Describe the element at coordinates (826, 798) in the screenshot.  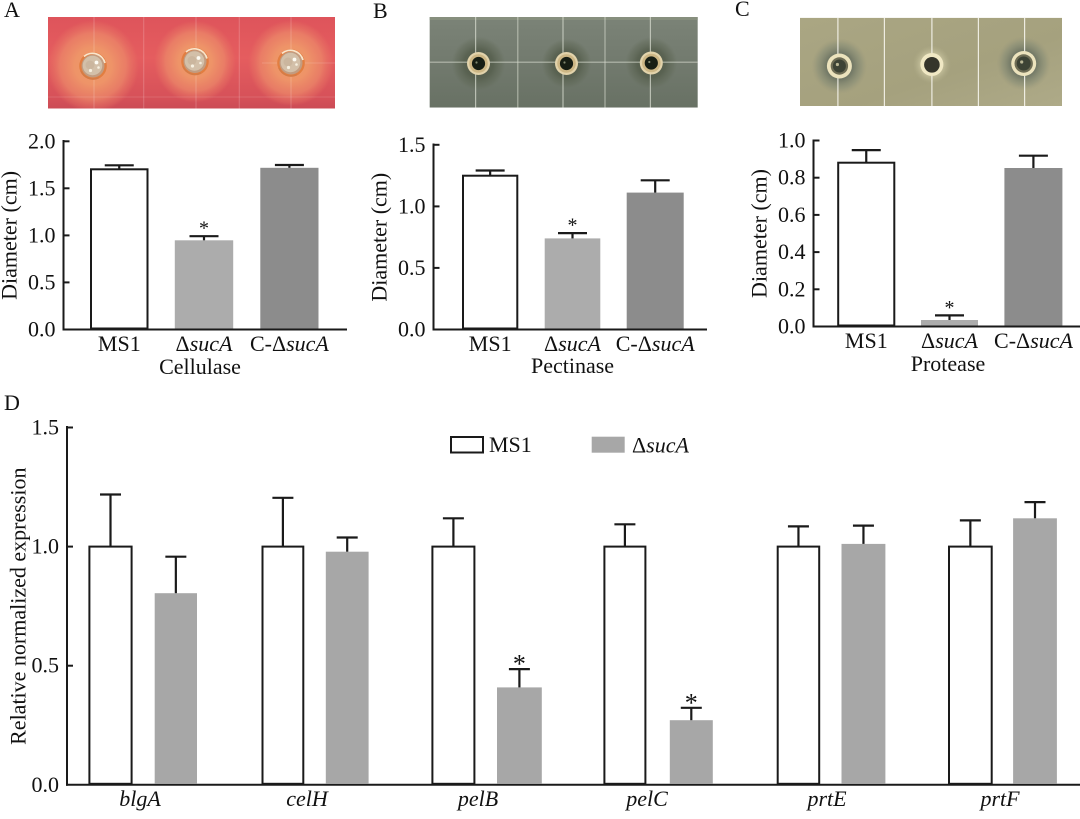
I see `svg-text: prtE` at that location.